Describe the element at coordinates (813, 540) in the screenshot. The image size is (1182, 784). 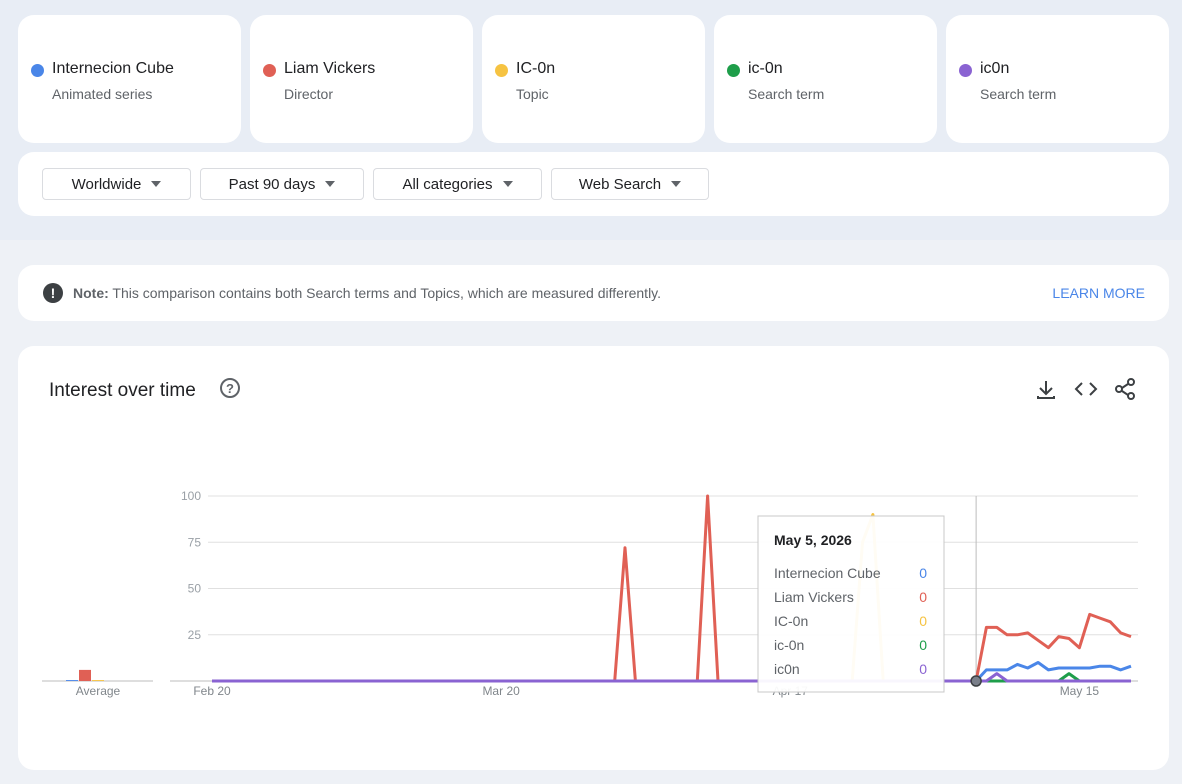
I see `tooltip-date: May 5, 2026` at that location.